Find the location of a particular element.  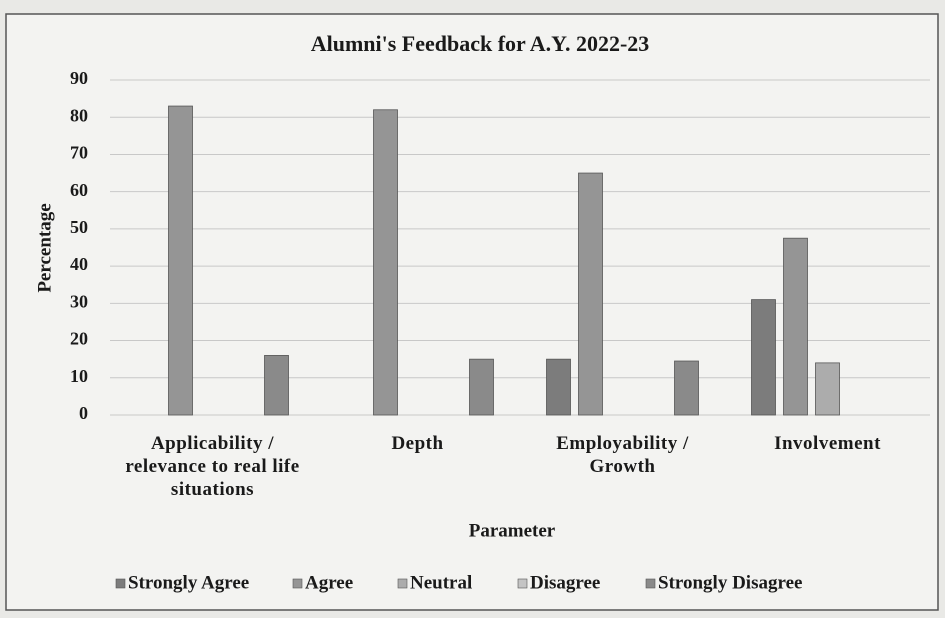

chart-title: Alumni's Feedback for A.Y. 2022-23 is located at coordinates (480, 43).